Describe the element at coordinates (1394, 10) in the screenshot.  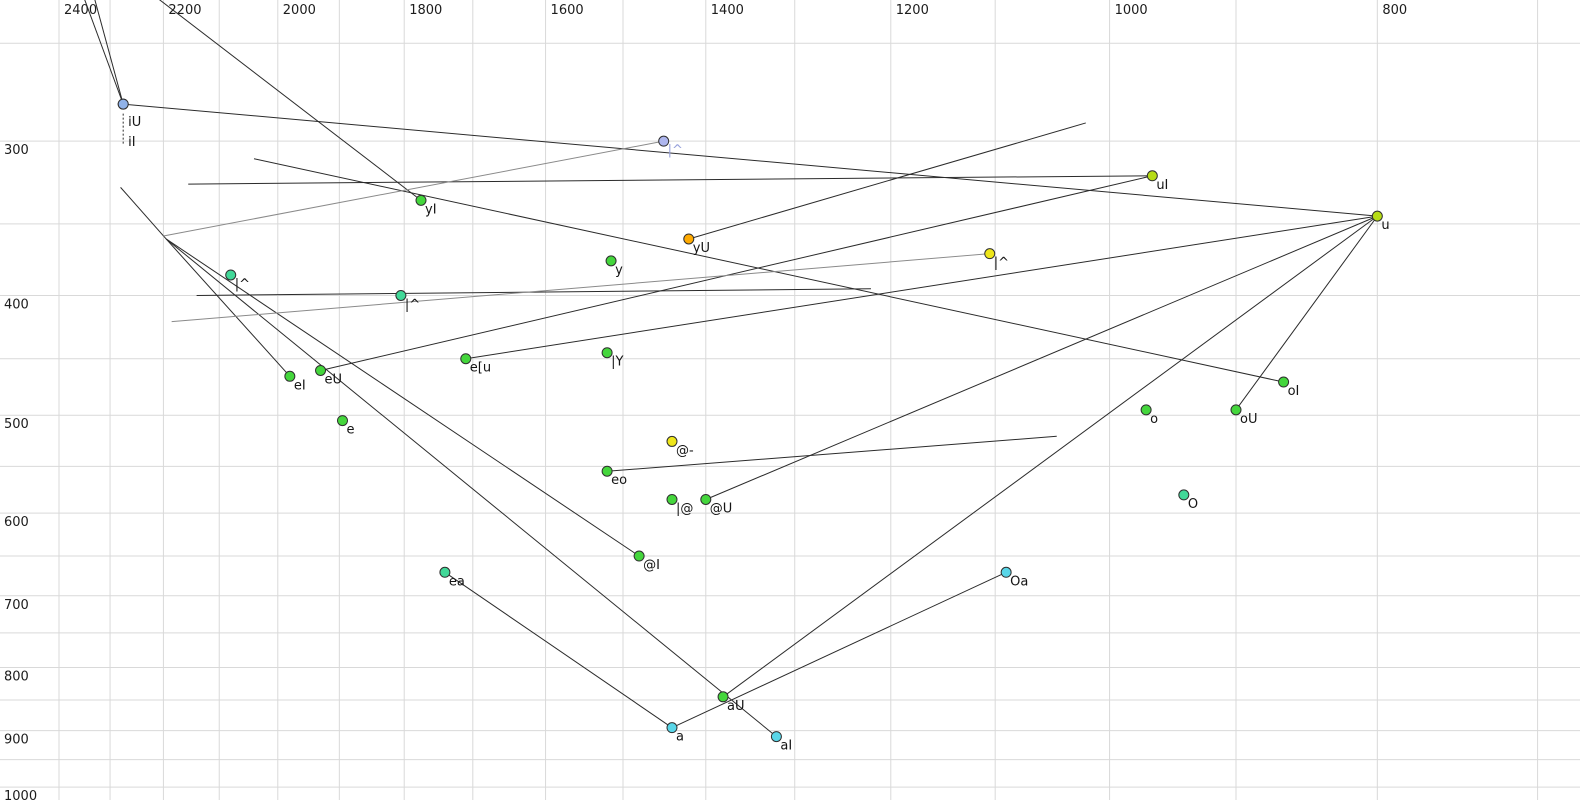
I see `x-tick-800: 800` at that location.